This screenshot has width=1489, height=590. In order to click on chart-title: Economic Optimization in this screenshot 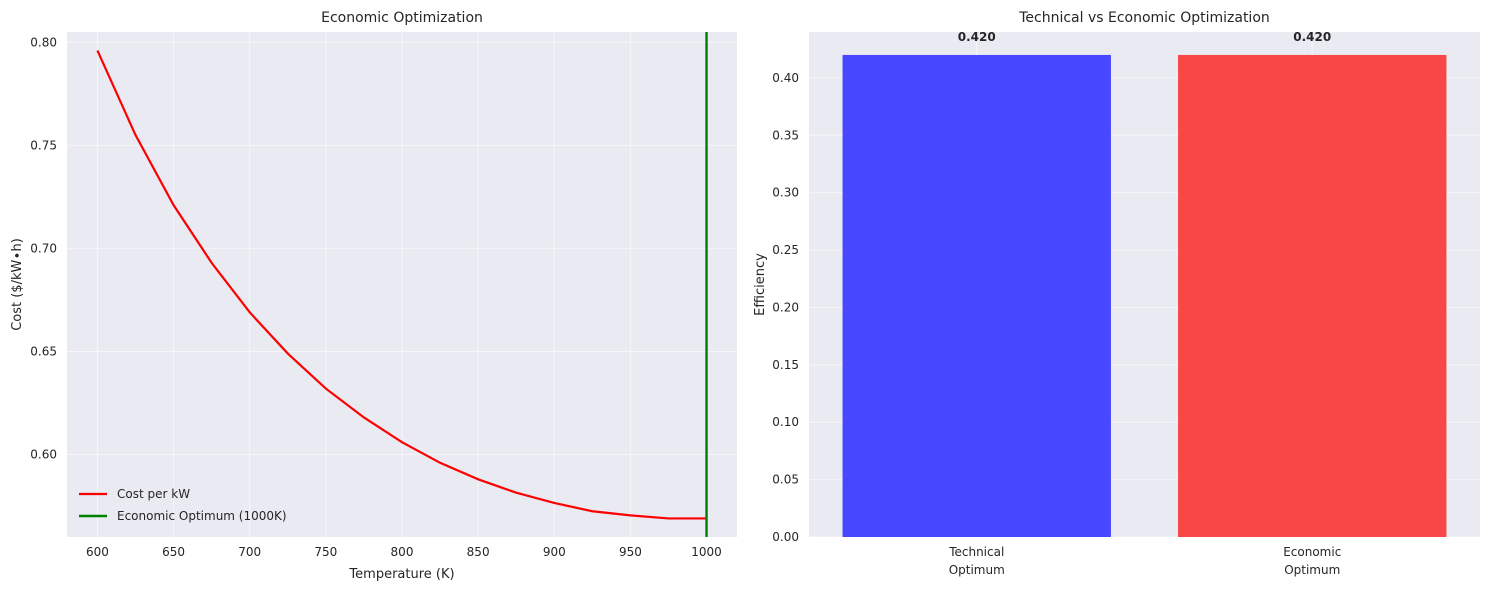, I will do `click(402, 18)`.